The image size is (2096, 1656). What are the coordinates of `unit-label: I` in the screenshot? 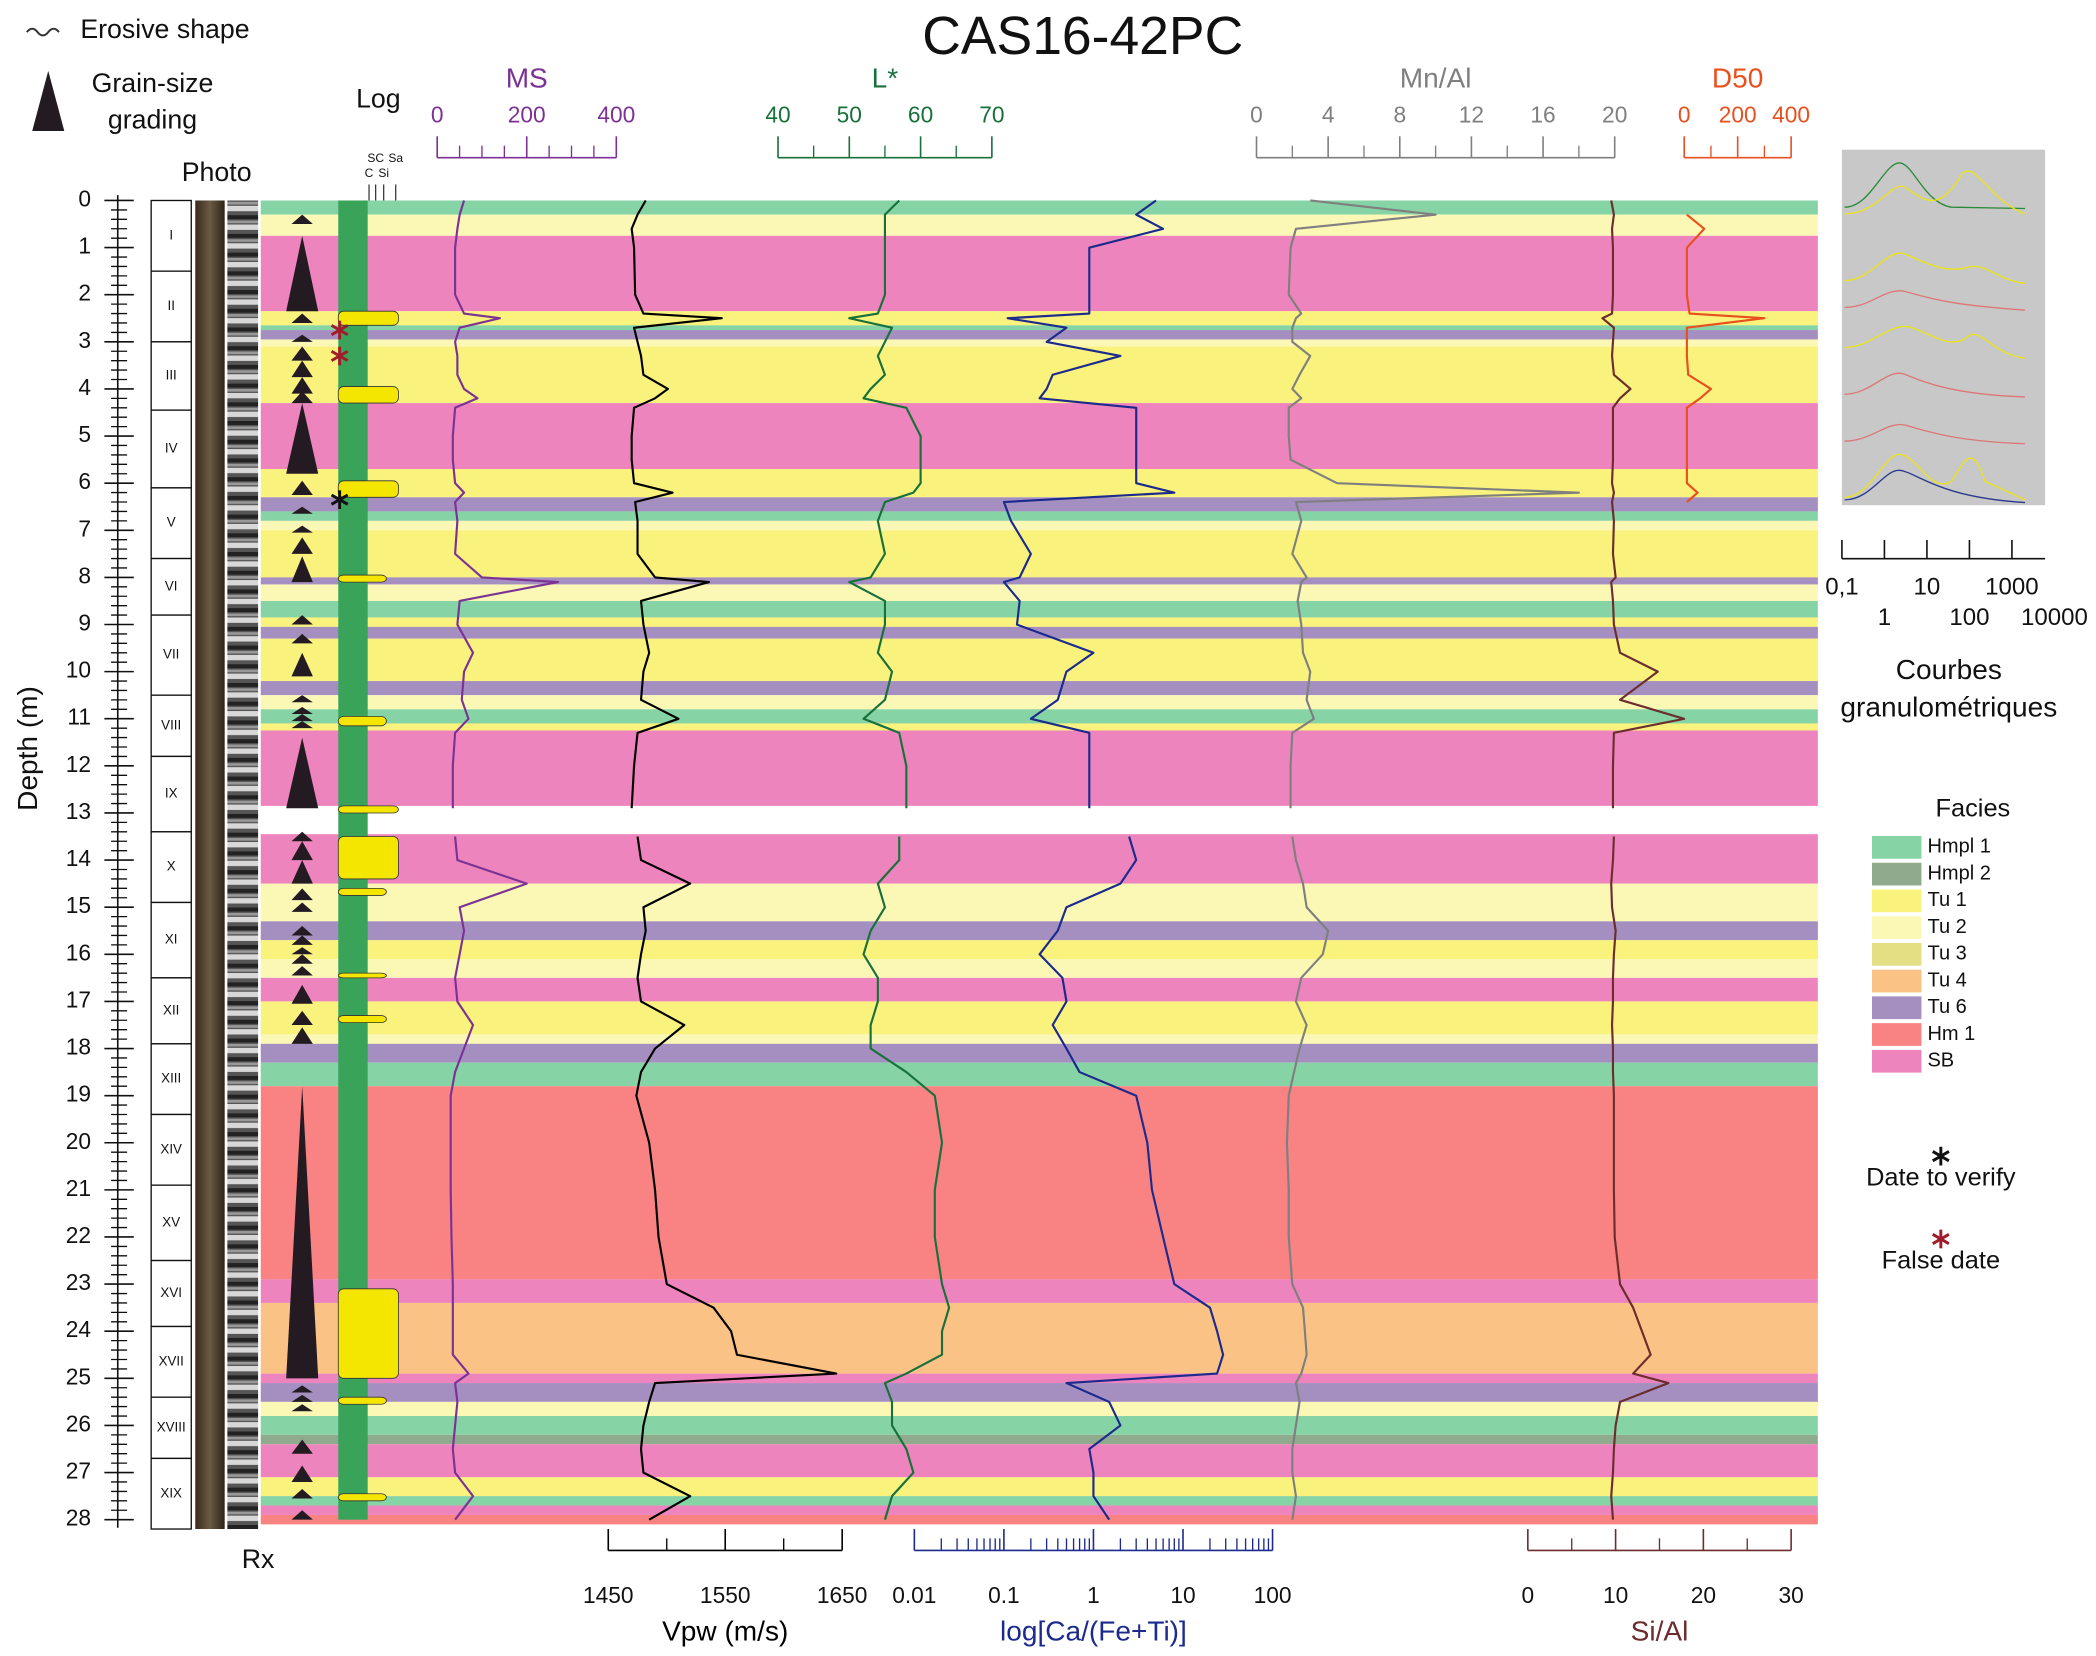 It's located at (171, 234).